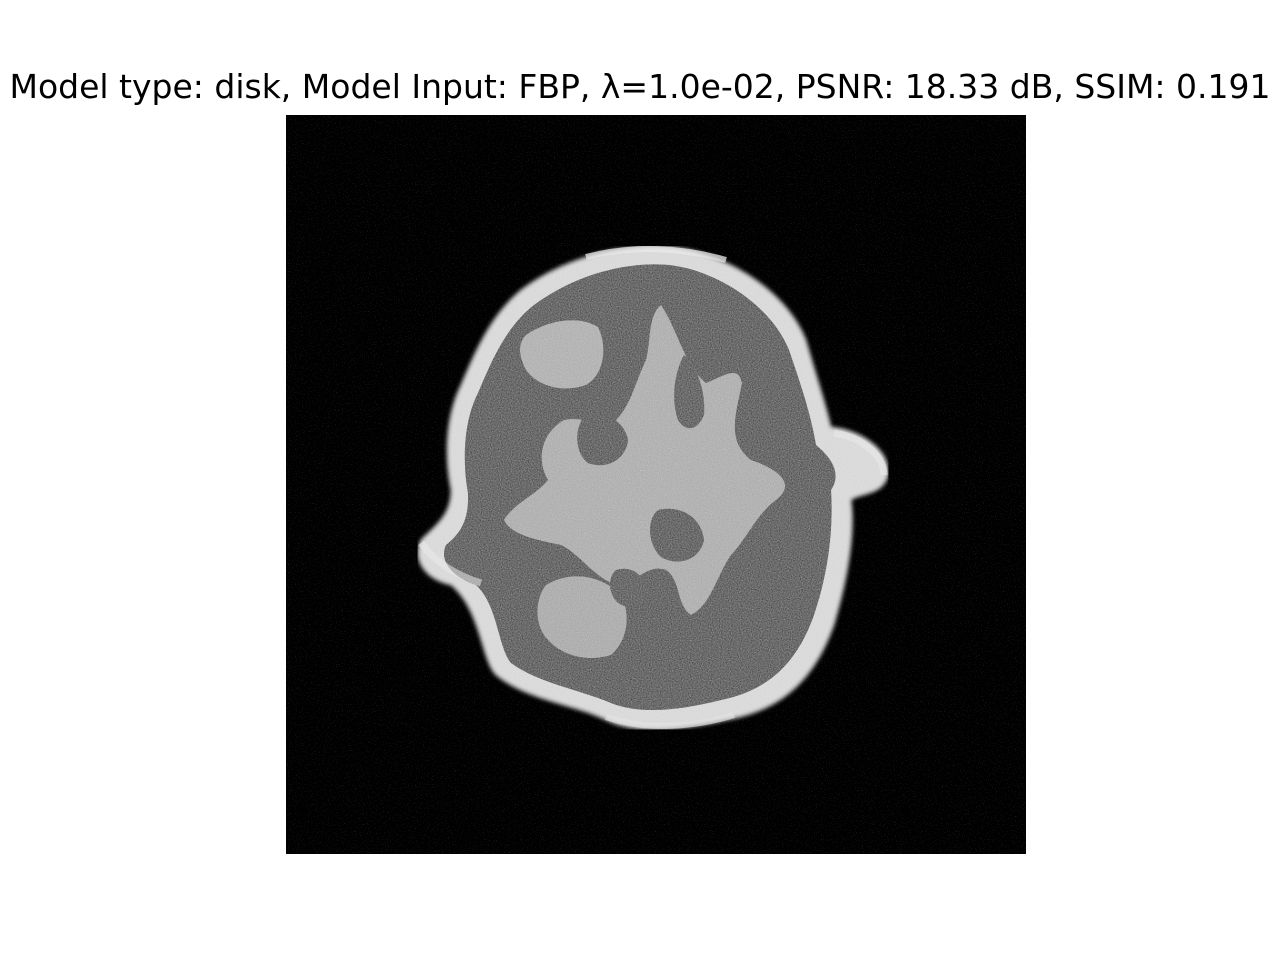  What do you see at coordinates (656, 254) in the screenshot?
I see `skull-highlight-top` at bounding box center [656, 254].